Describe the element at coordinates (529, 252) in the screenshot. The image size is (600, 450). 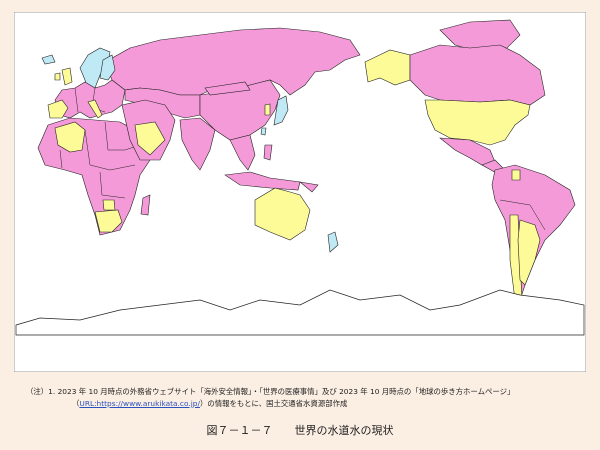
I see `argentina` at that location.